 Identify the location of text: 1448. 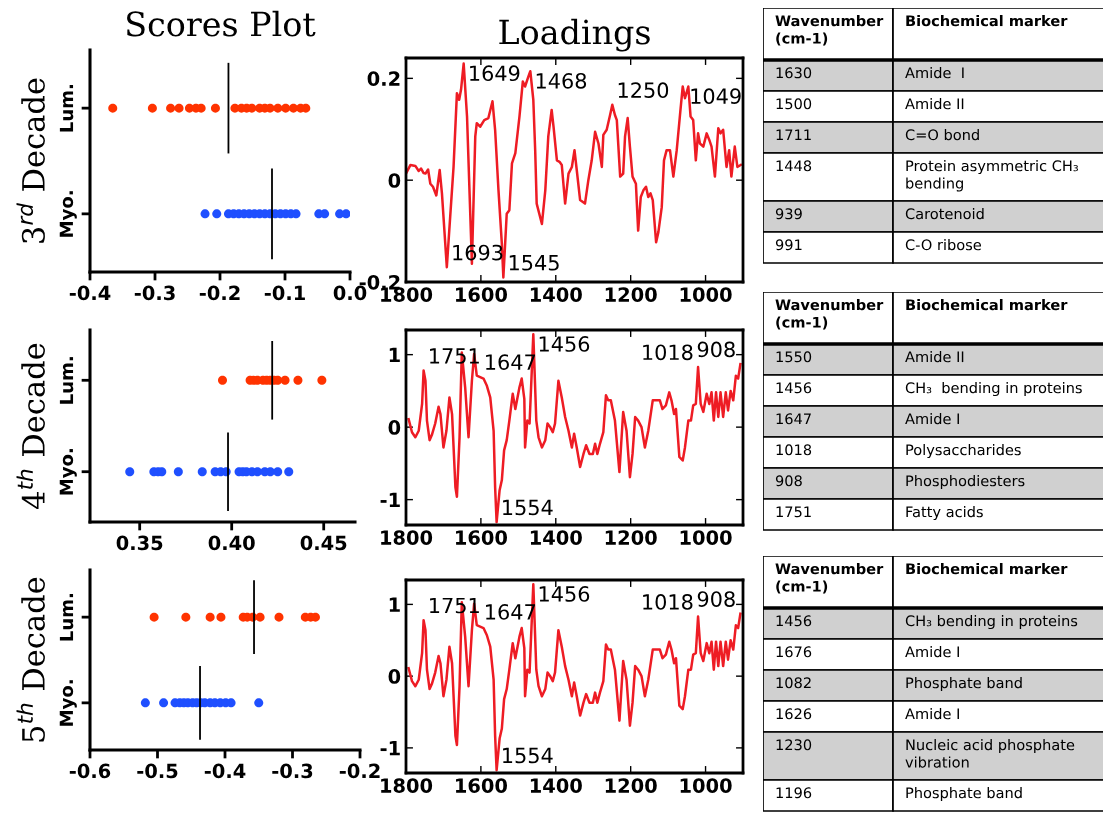
(794, 166).